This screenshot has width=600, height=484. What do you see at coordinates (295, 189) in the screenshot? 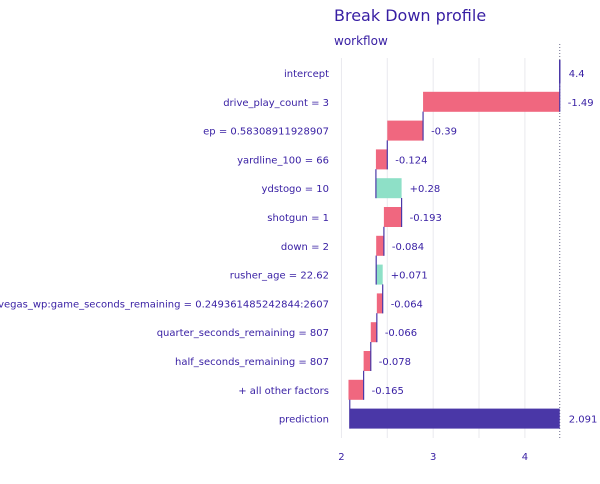
I see `row-label: ydstogo = 10` at bounding box center [295, 189].